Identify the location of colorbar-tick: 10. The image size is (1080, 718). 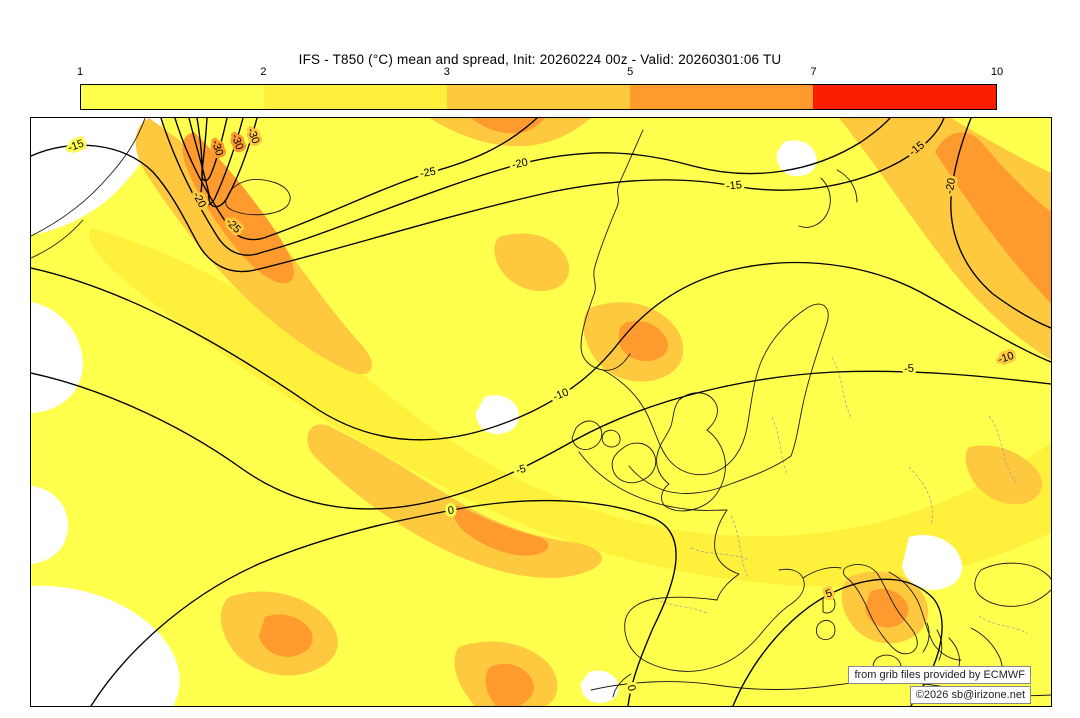
(997, 72).